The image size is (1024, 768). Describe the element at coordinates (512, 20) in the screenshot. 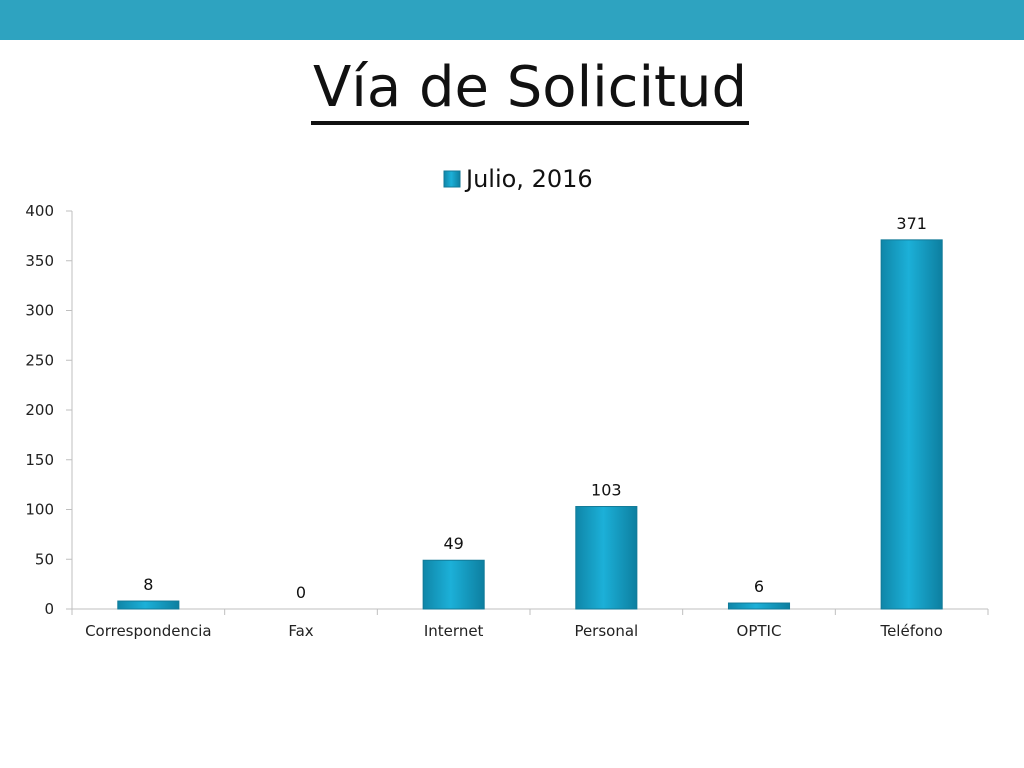

I see `top-accent-bar` at that location.